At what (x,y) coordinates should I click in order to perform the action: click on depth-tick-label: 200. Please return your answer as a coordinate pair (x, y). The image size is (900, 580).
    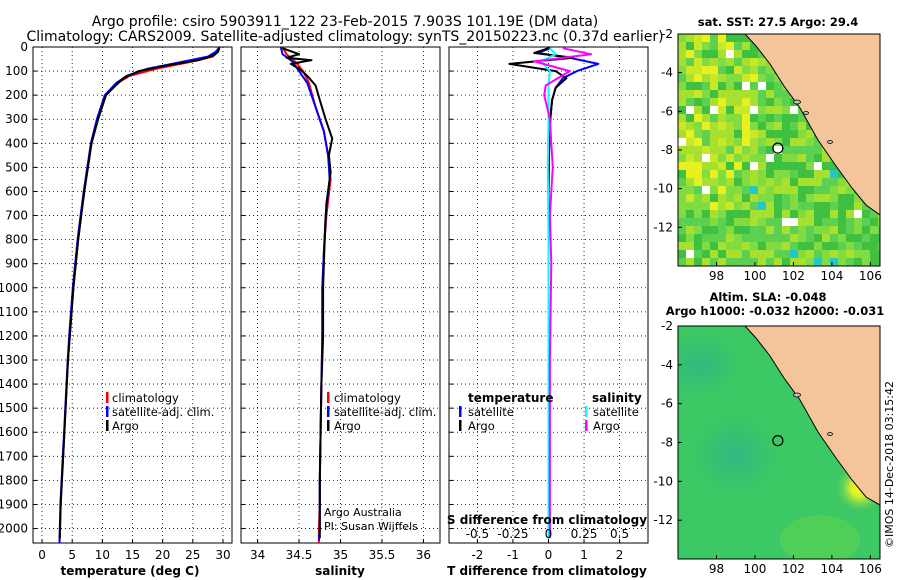
    Looking at the image, I should click on (16, 95).